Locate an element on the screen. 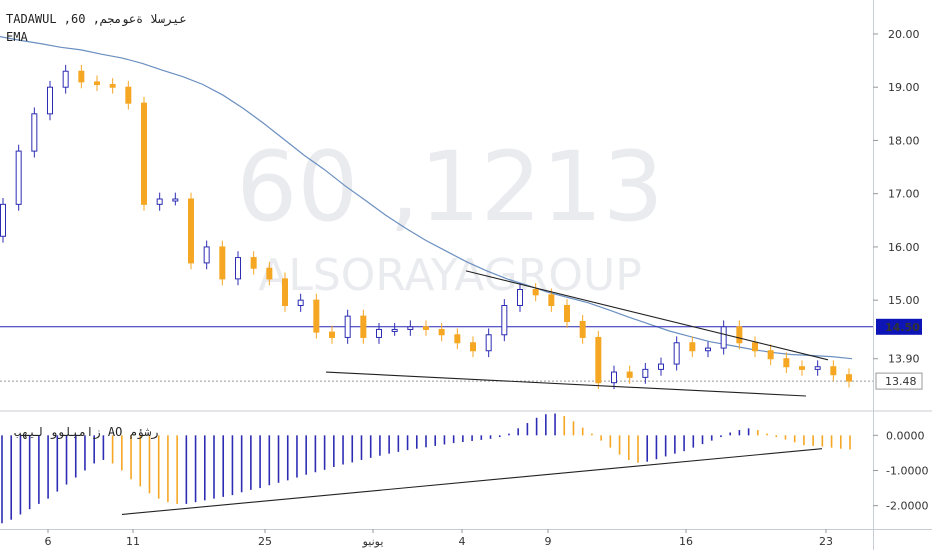 The height and width of the screenshot is (550, 932). ao-trendline-rising is located at coordinates (472, 481).